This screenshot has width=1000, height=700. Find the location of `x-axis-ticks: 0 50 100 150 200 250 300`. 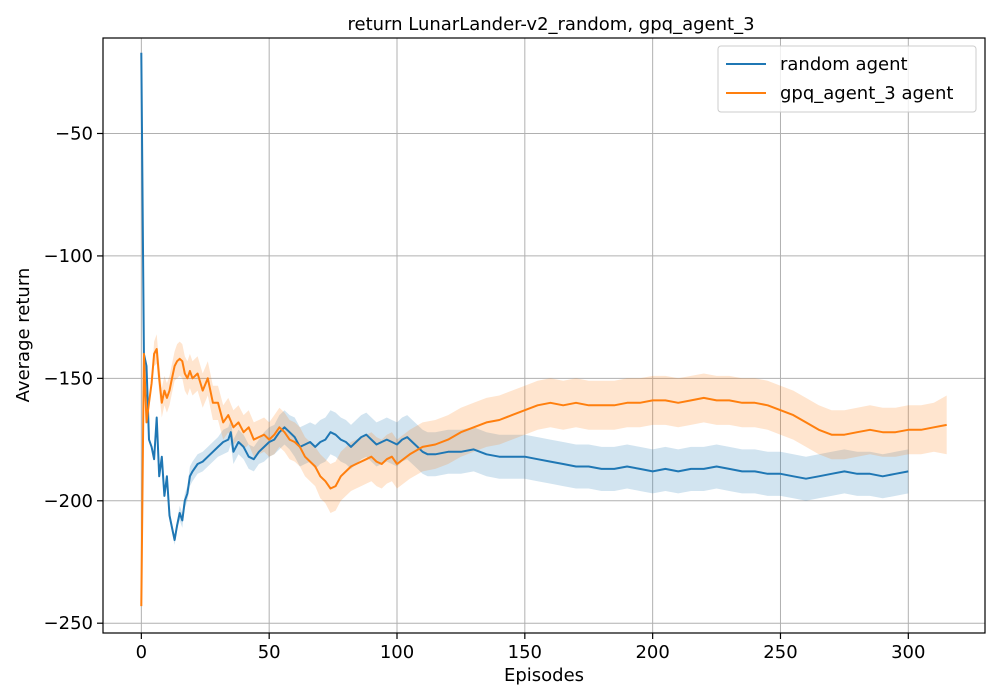

x-axis-ticks: 0 50 100 150 200 250 300 is located at coordinates (530, 648).